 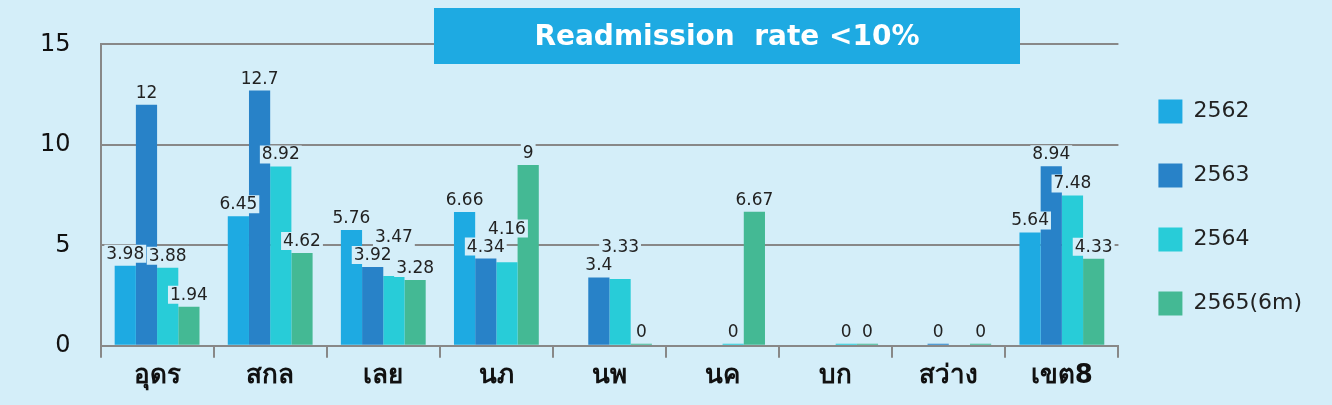 What do you see at coordinates (1248, 302) in the screenshot?
I see `legend-label: 2565(6m)` at bounding box center [1248, 302].